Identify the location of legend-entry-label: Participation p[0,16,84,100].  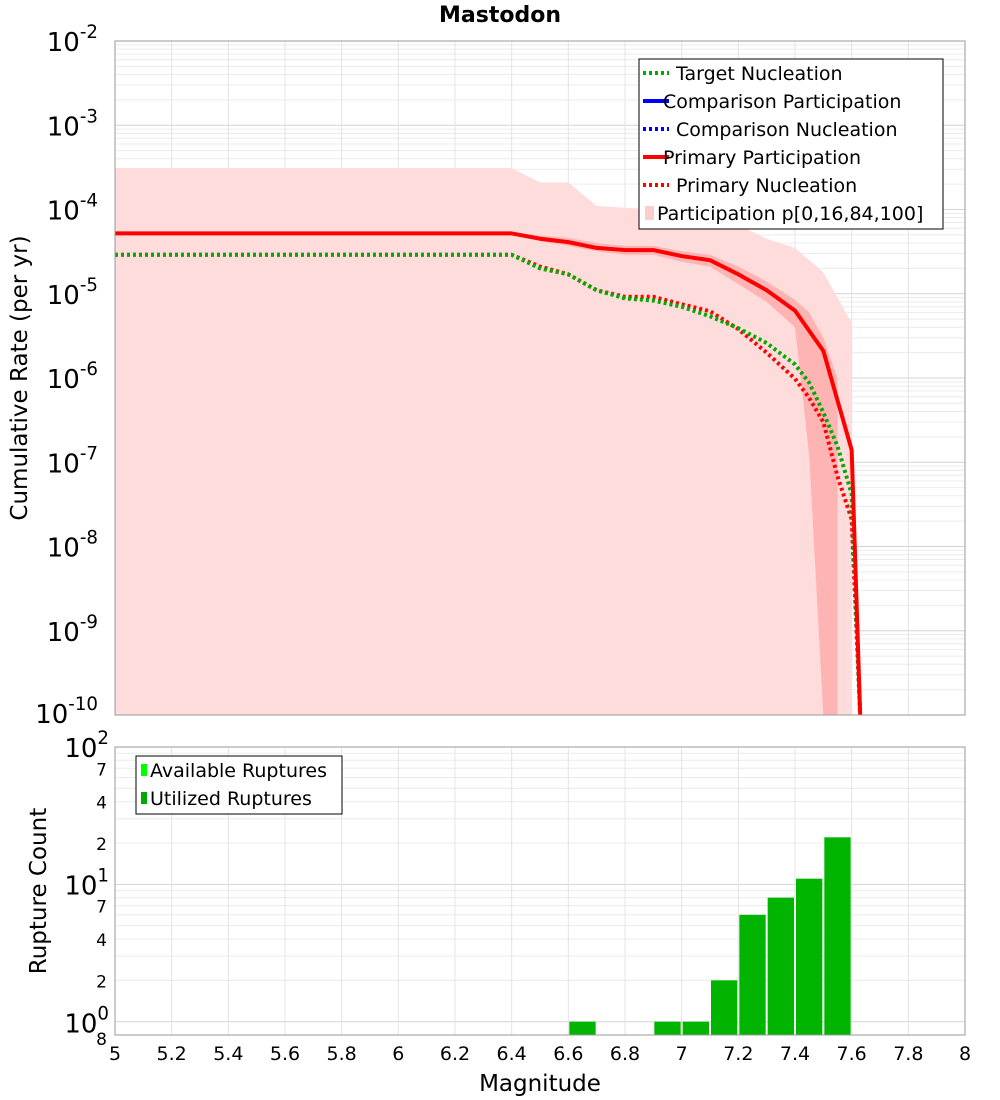
(790, 214).